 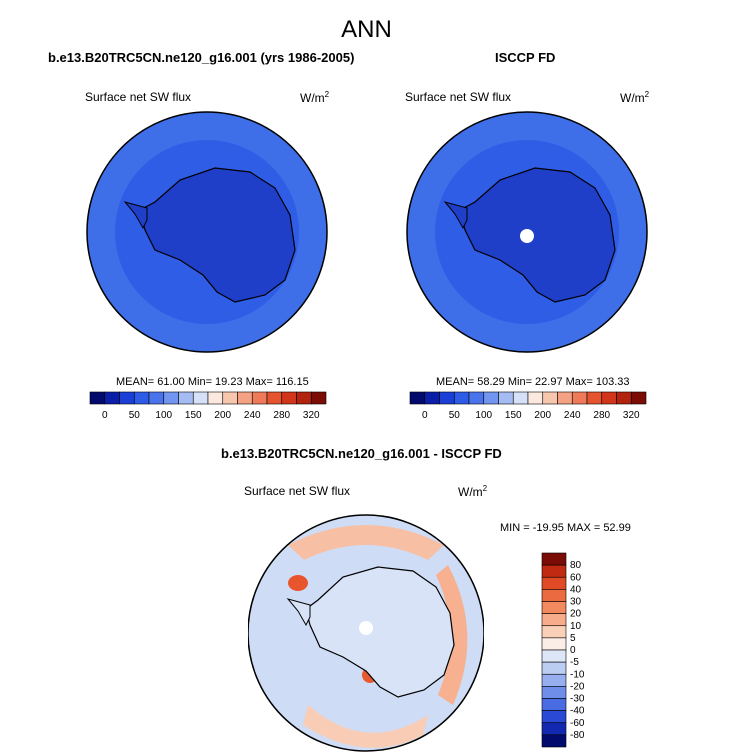 I want to click on panel2-colorbar-tick-label: 320, so click(x=631, y=415).